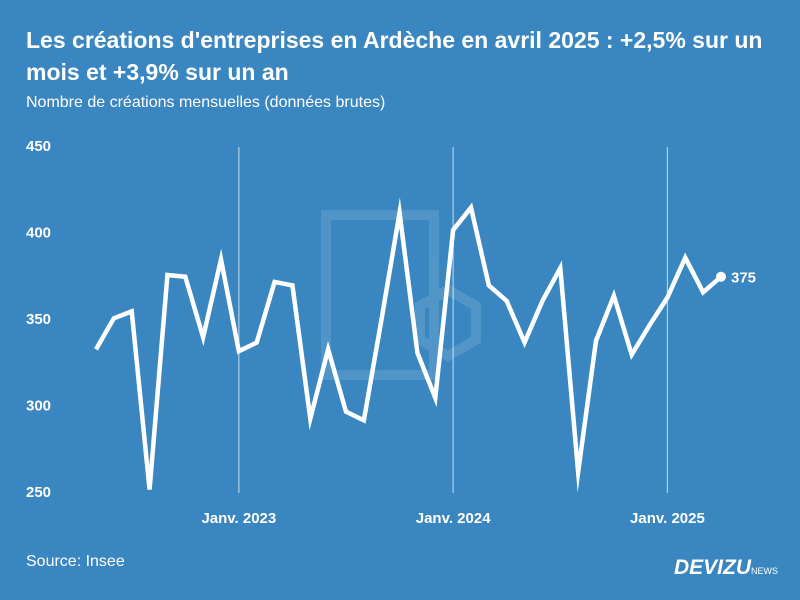 The width and height of the screenshot is (800, 600). What do you see at coordinates (38, 146) in the screenshot?
I see `y-tick-label: 450` at bounding box center [38, 146].